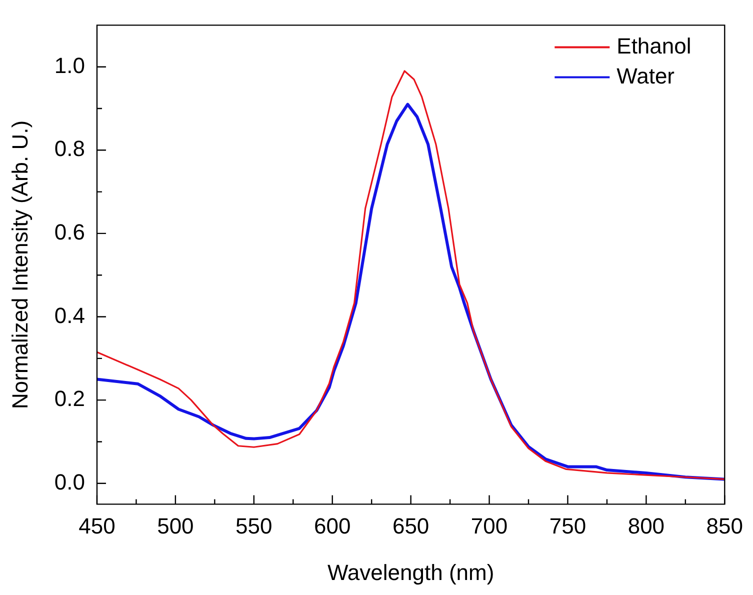  What do you see at coordinates (69, 315) in the screenshot?
I see `y-tick-label: 0.4` at bounding box center [69, 315].